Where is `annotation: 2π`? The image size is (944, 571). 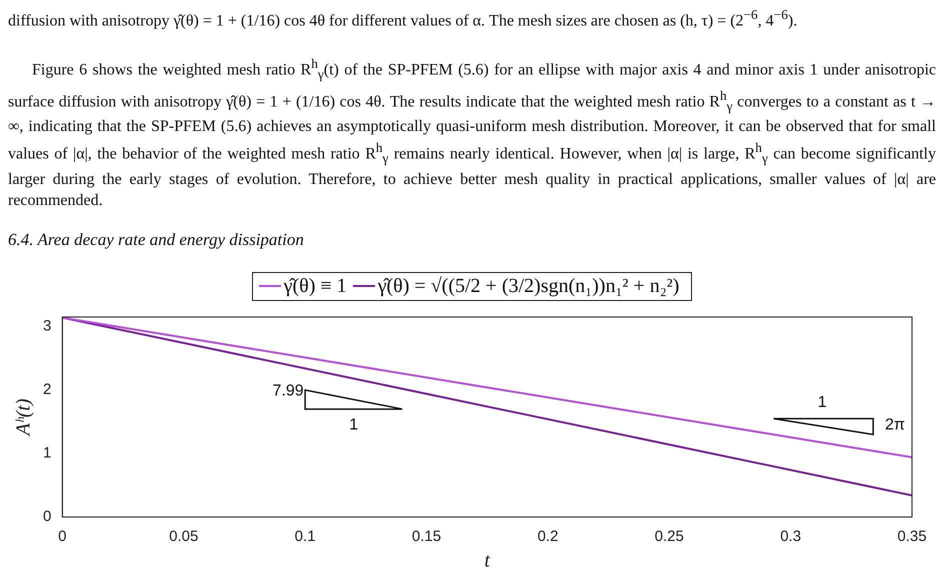 annotation: 2π is located at coordinates (895, 425).